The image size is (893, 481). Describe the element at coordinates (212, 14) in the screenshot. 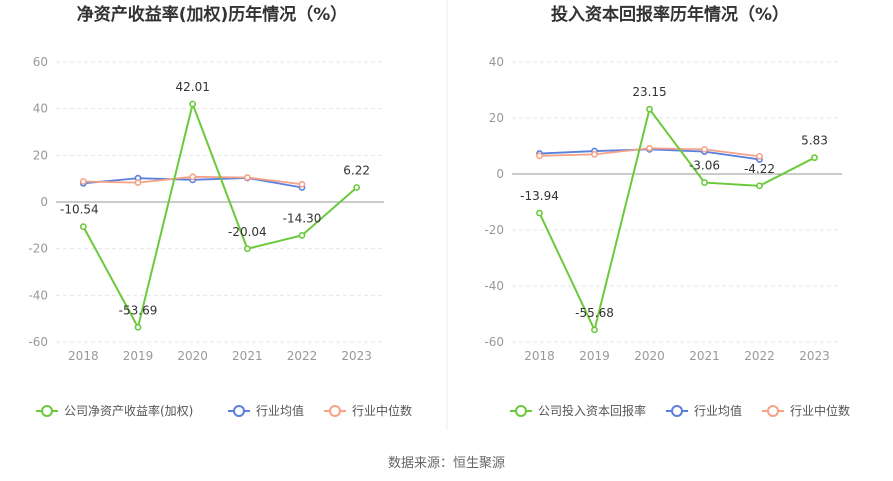

I see `chart-title: 净资产收益率(加权)历年情况（%）` at that location.